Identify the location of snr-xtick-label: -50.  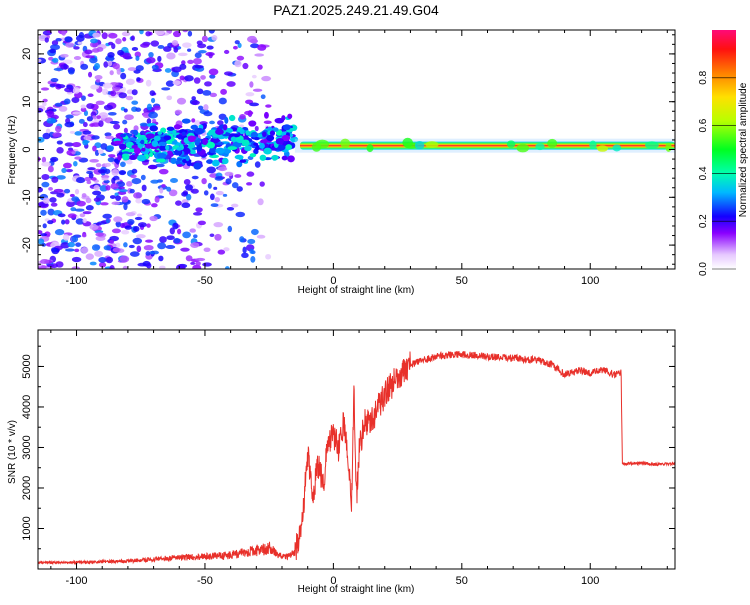
(205, 581).